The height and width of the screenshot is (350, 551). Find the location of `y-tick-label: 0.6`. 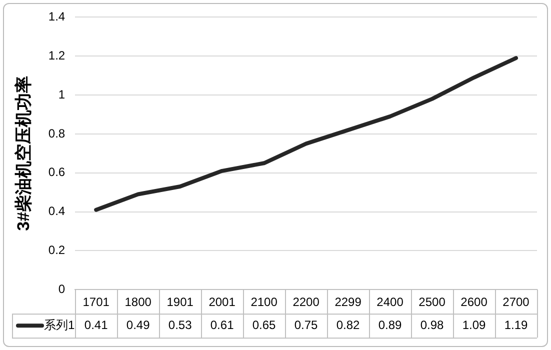

y-tick-label: 0.6 is located at coordinates (57, 172).